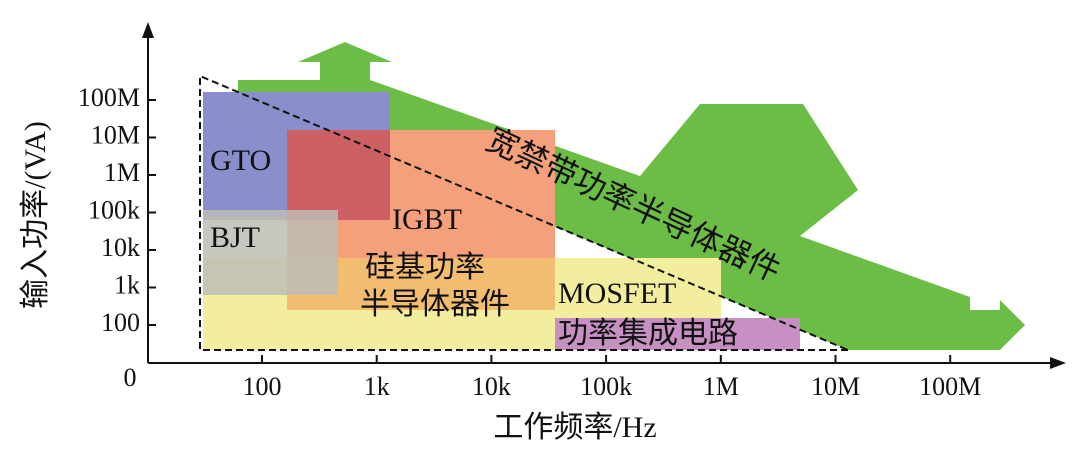 This screenshot has height=462, width=1080. I want to click on bjt-region, so click(270, 252).